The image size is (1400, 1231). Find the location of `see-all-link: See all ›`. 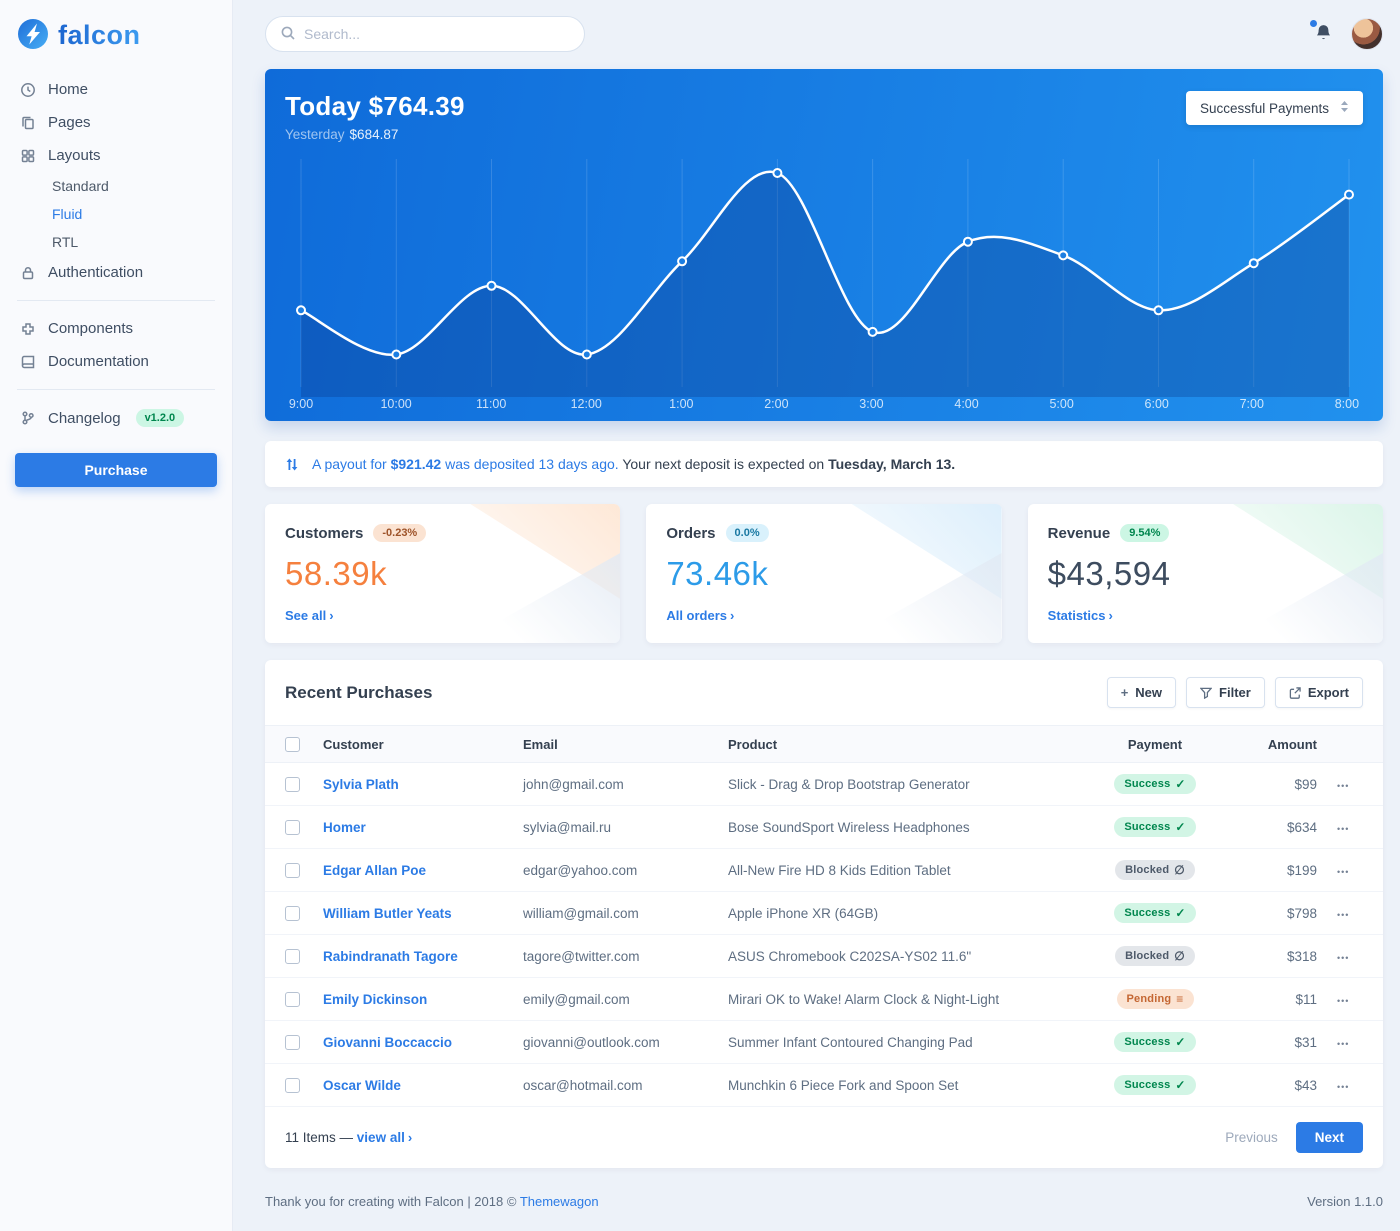

see-all-link: See all › is located at coordinates (309, 615).